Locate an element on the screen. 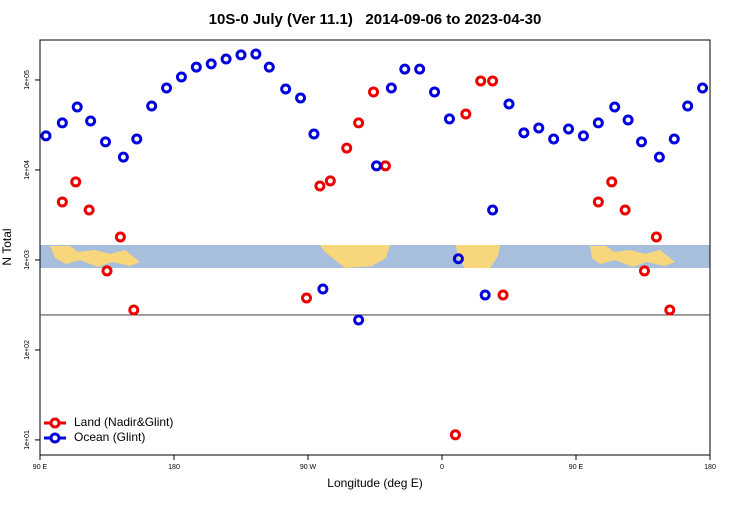 This screenshot has height=505, width=750. y-tick-label: 1e+05 is located at coordinates (27, 80).